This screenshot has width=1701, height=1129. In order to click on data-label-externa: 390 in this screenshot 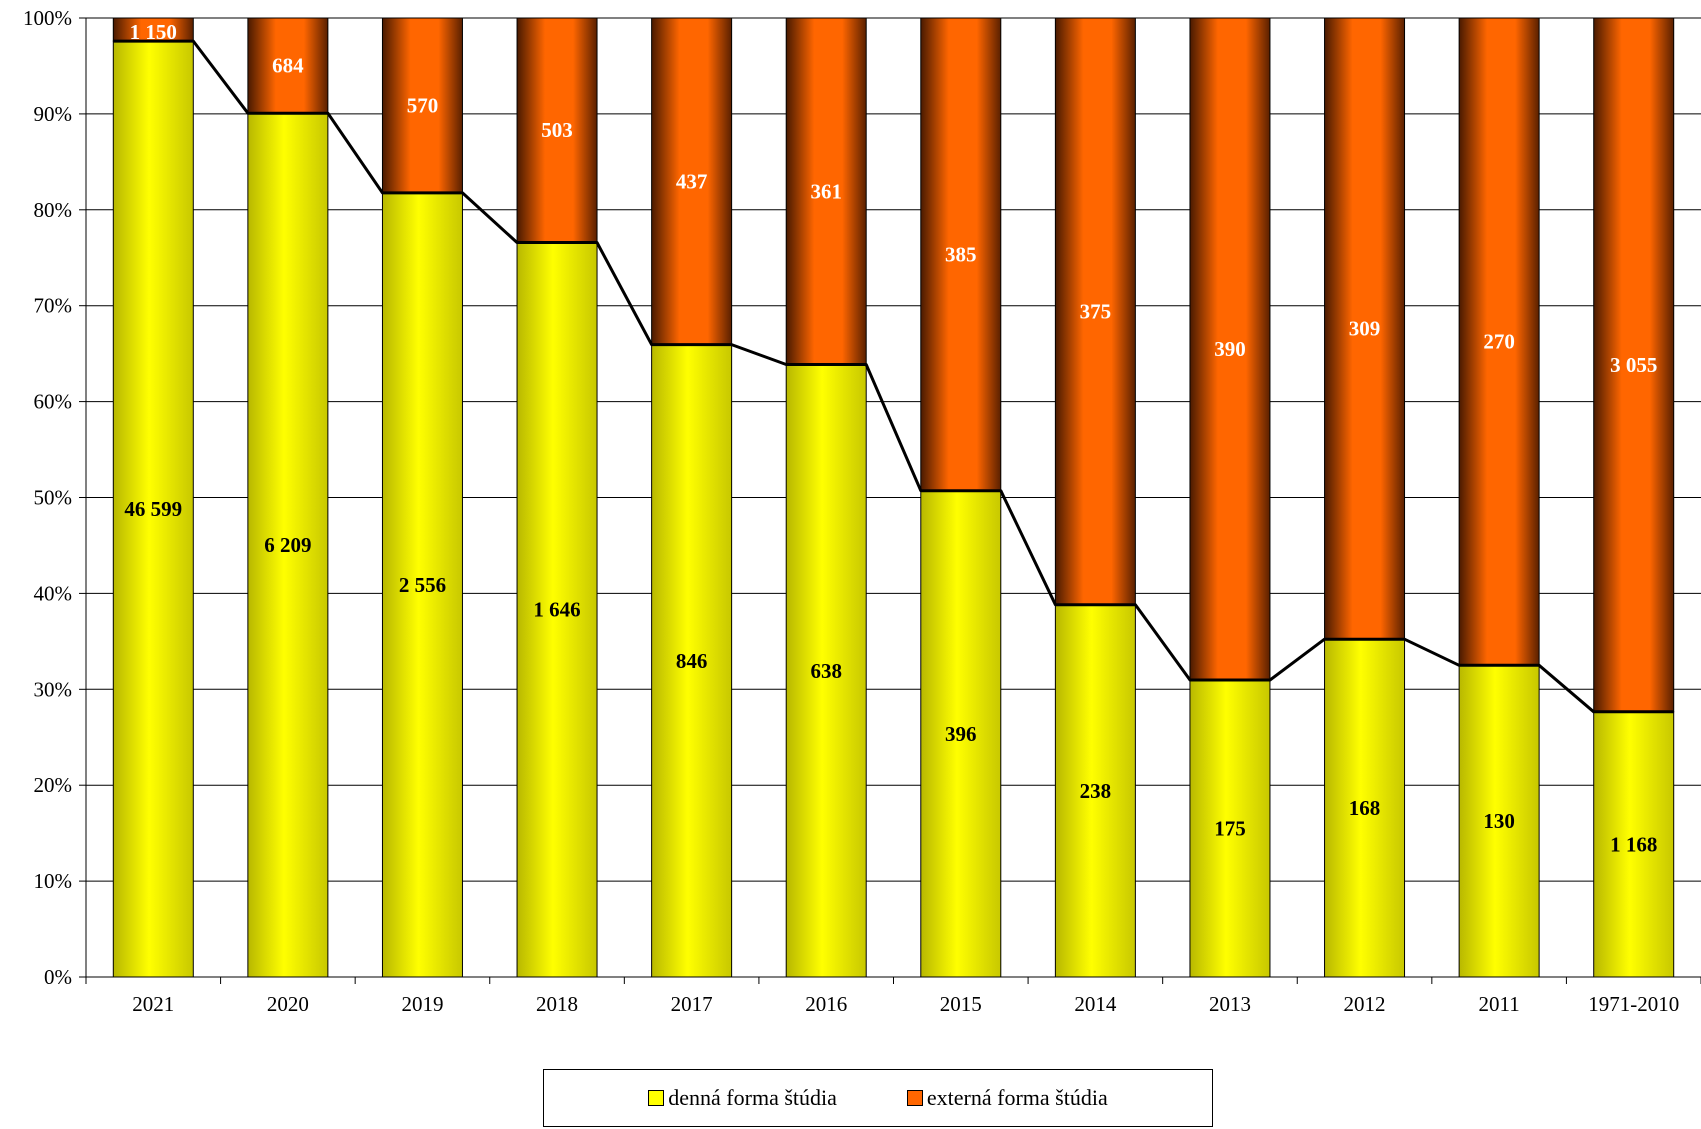, I will do `click(1230, 349)`.